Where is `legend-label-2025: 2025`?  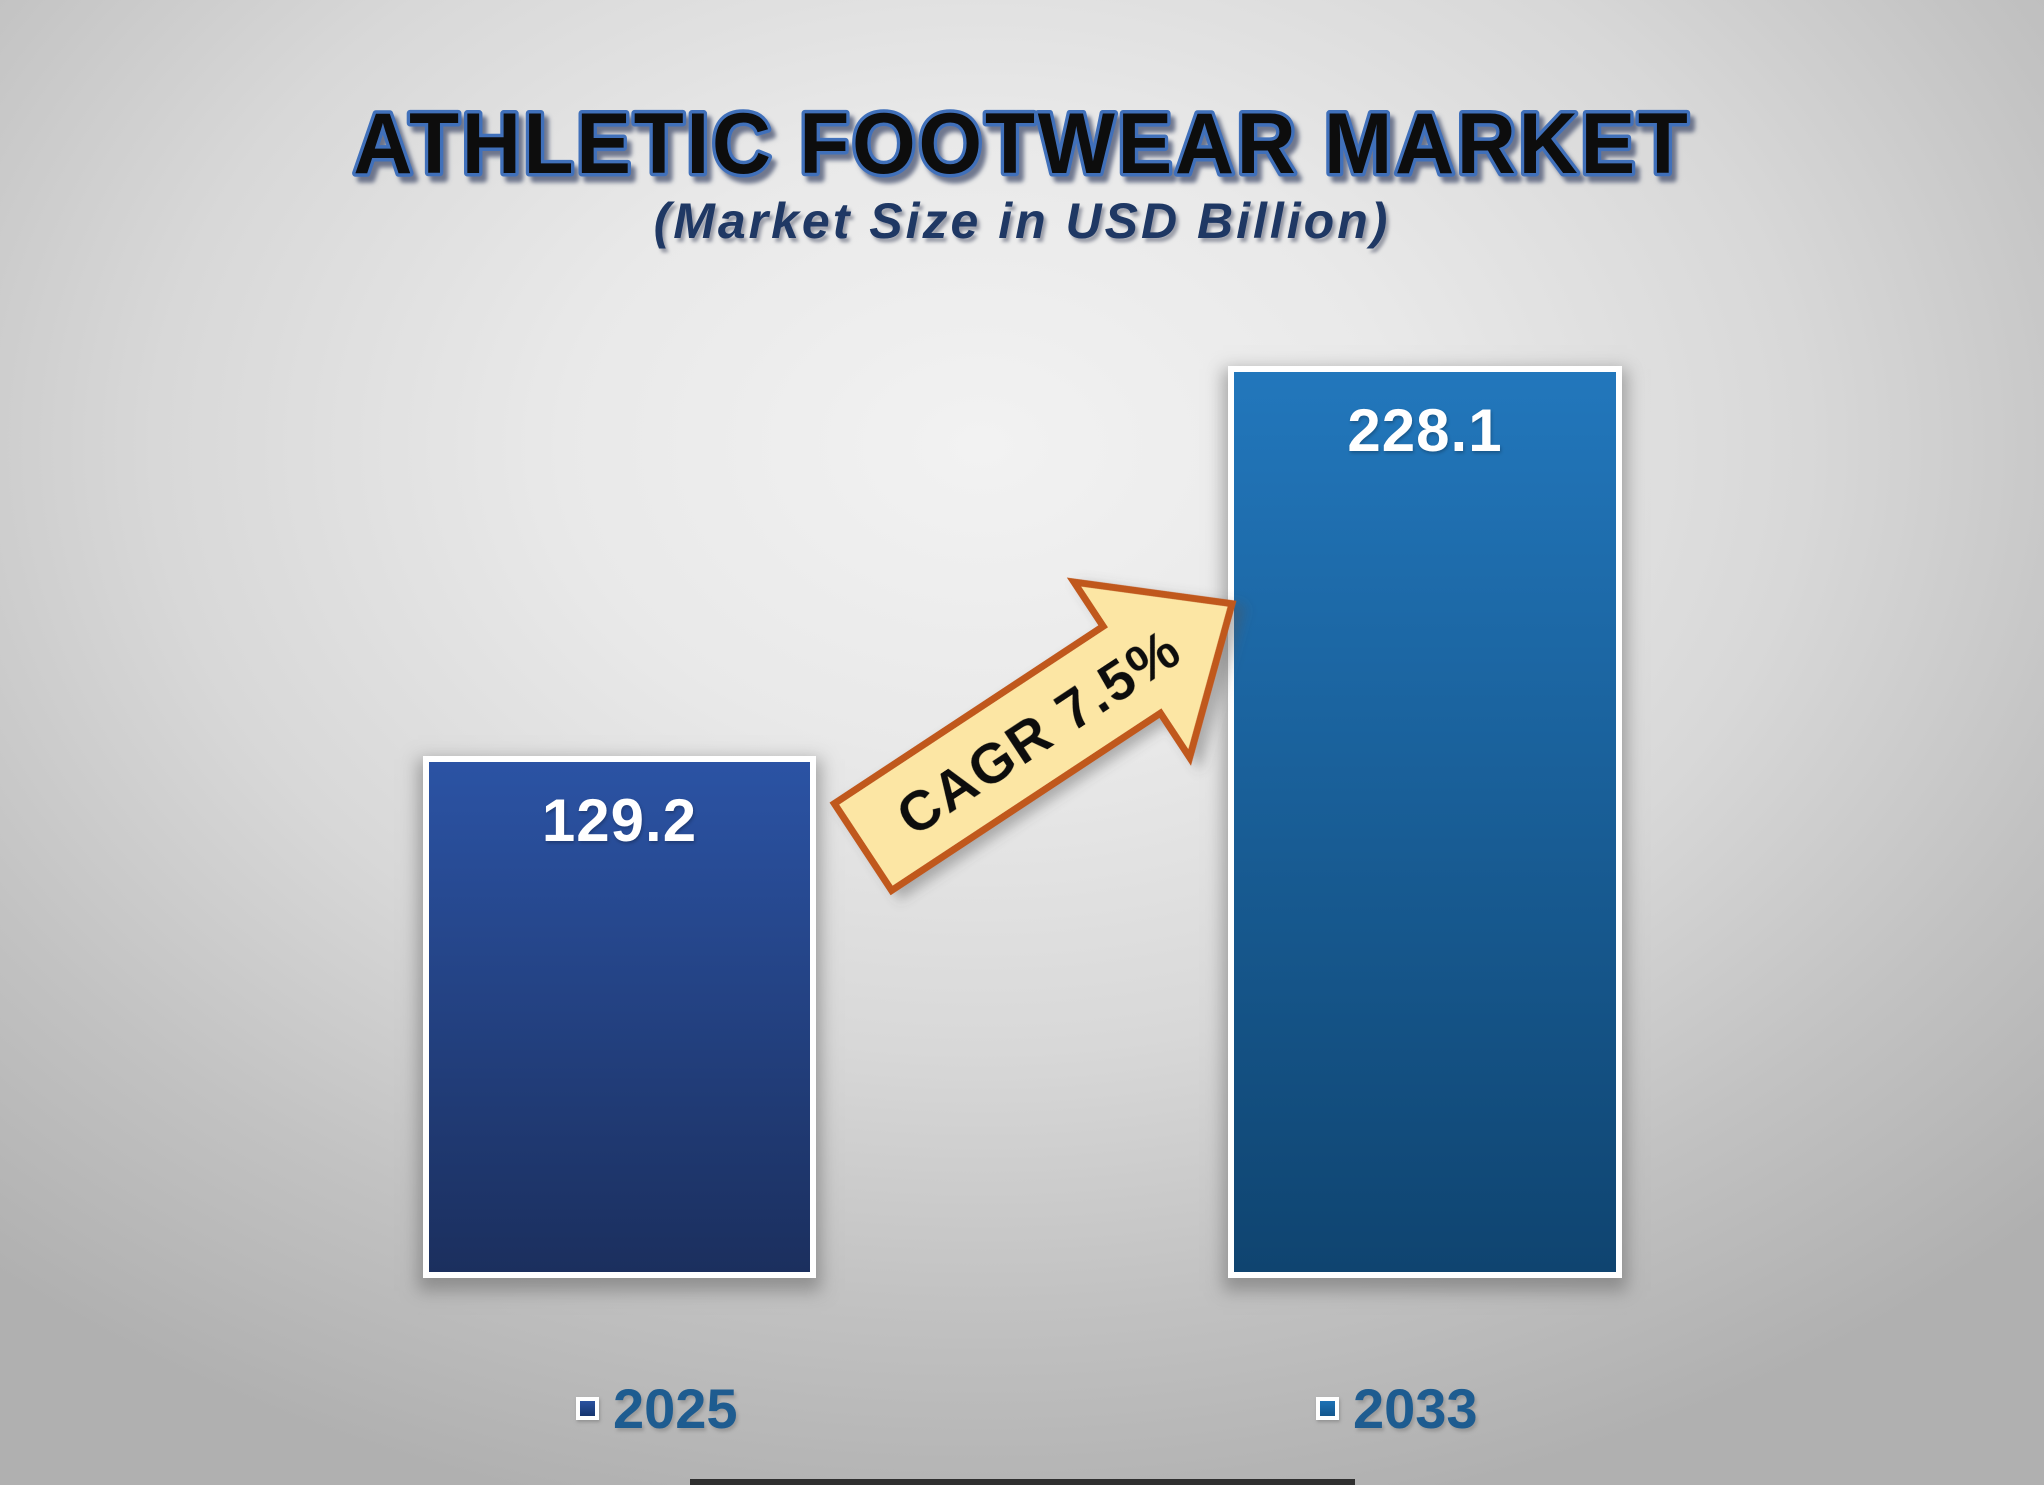 legend-label-2025: 2025 is located at coordinates (675, 1408).